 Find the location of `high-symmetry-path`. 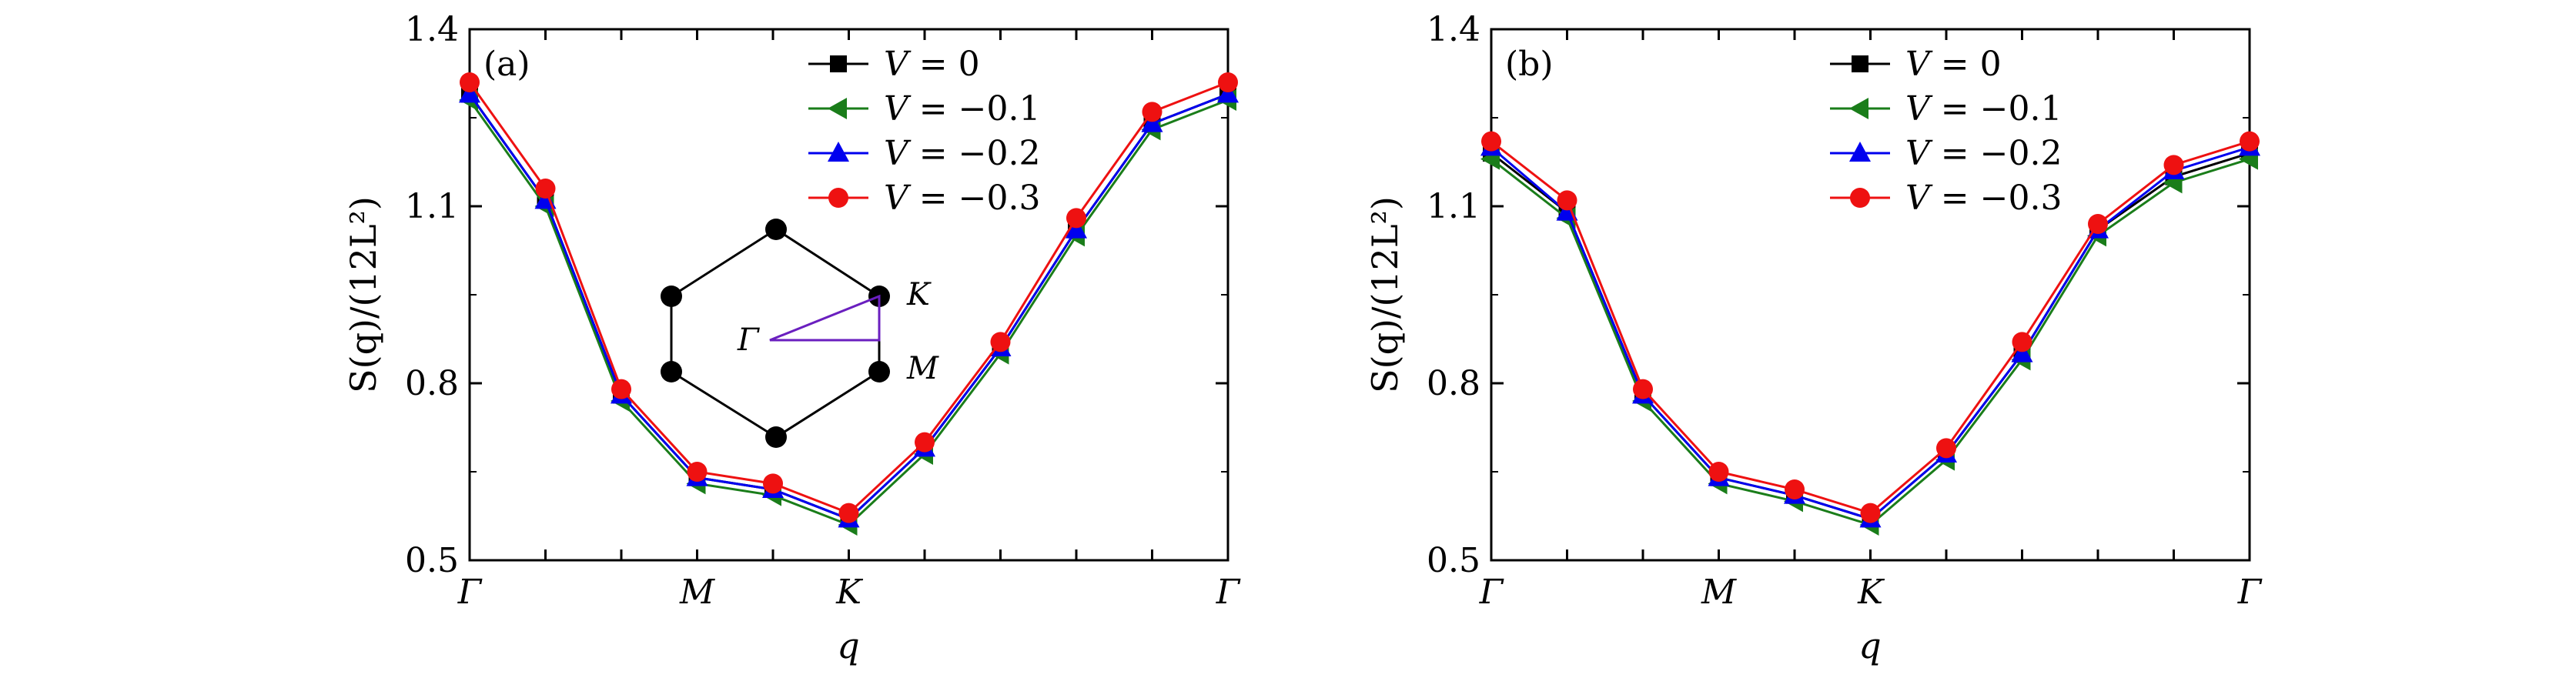

high-symmetry-path is located at coordinates (825, 318).